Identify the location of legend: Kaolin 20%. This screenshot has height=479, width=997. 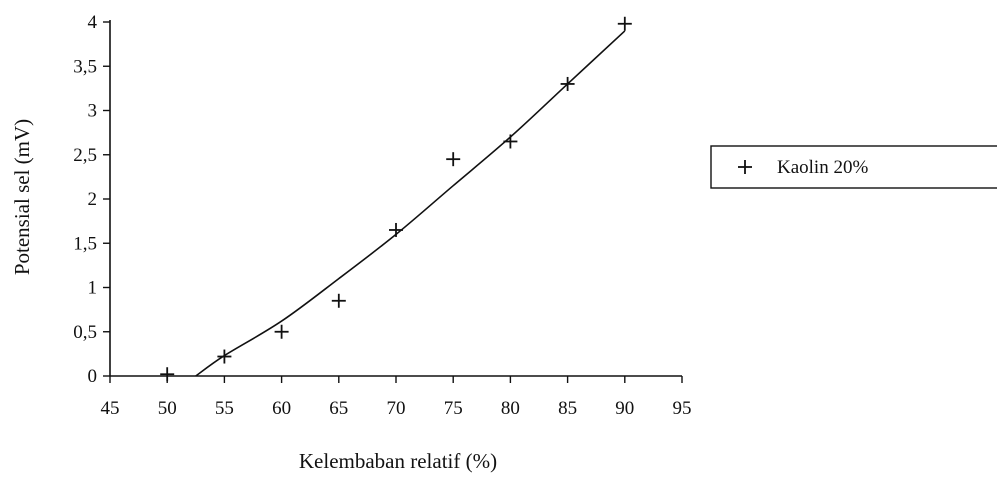
(853, 167).